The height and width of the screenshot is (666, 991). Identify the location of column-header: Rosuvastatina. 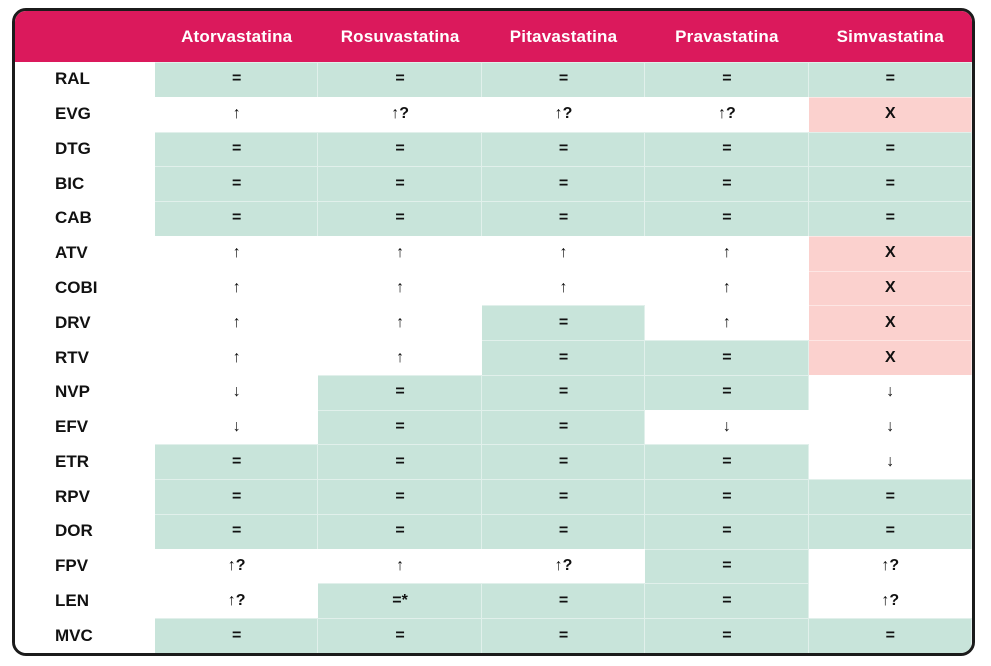
(400, 36).